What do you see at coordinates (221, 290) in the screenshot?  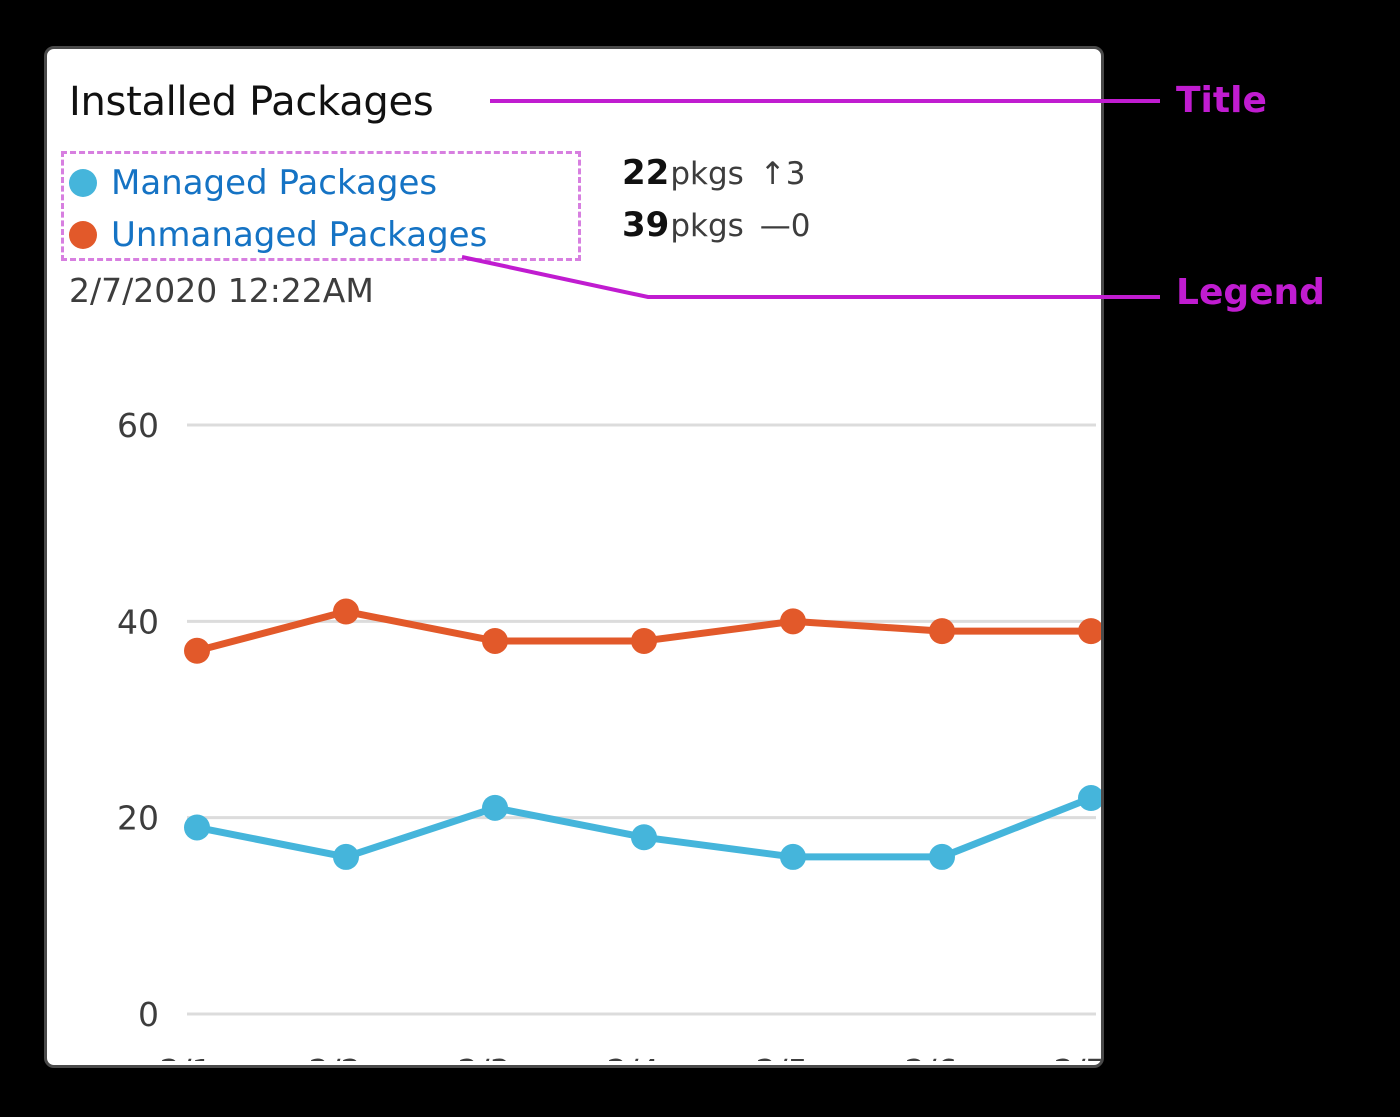 I see `timestamp: 2/7/2020 12:22AM` at bounding box center [221, 290].